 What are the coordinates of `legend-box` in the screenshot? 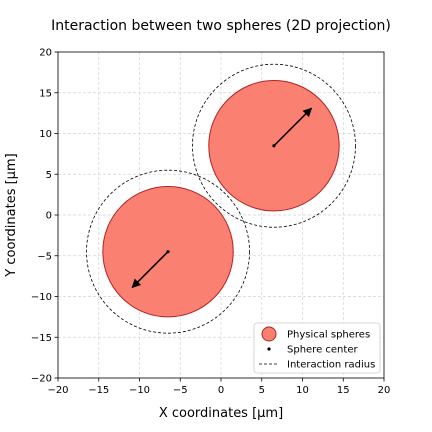 It's located at (317, 348).